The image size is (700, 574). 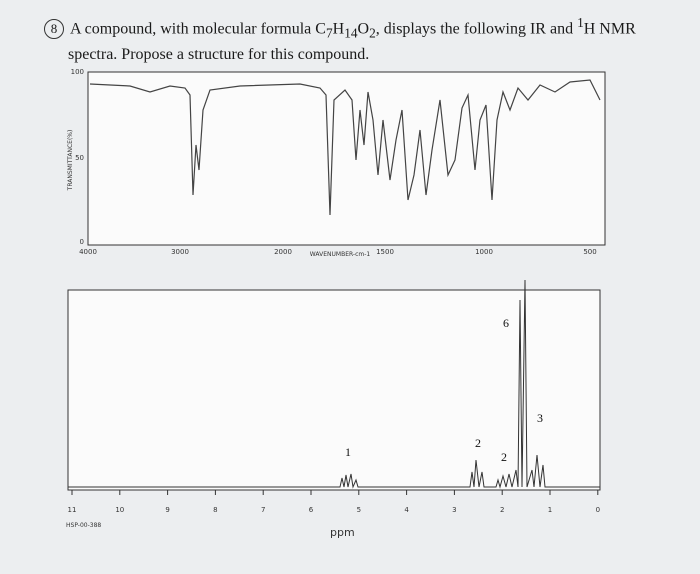 I want to click on ir-x-tick: 1500, so click(x=385, y=252).